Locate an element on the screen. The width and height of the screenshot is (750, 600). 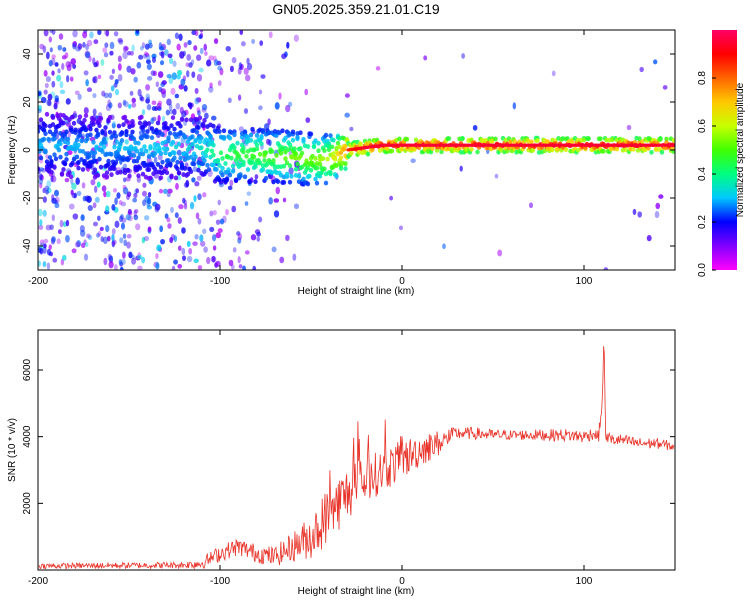
y-tick-label: 40 is located at coordinates (27, 54).